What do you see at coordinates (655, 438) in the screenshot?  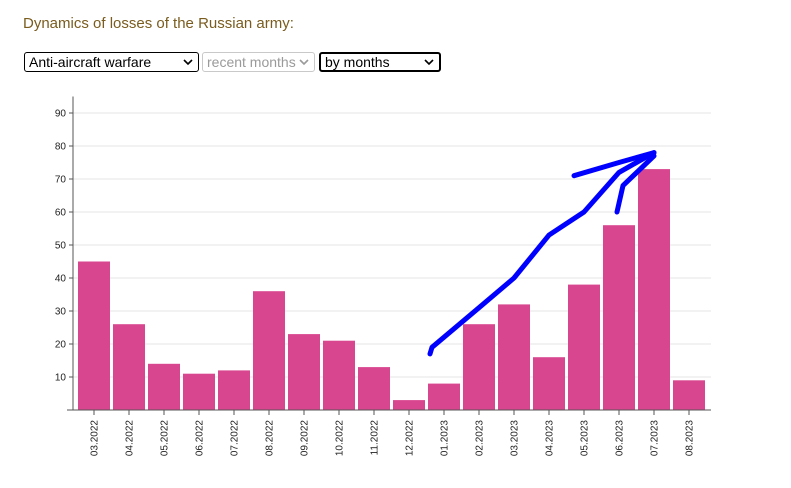 I see `x-tick-label: 07.2023` at bounding box center [655, 438].